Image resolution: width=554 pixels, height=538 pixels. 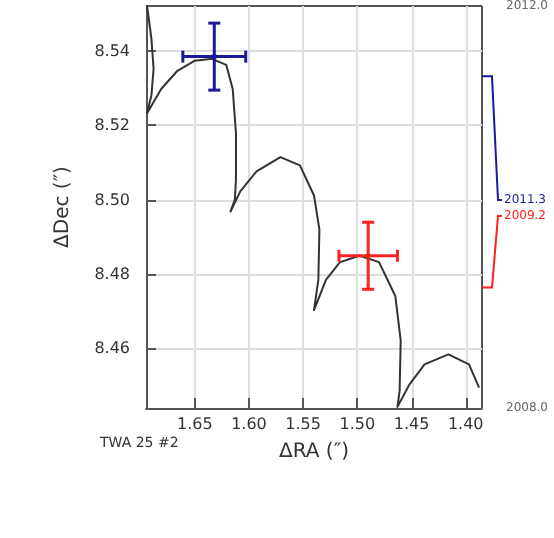 What do you see at coordinates (249, 424) in the screenshot?
I see `x-tick-label: 1.60` at bounding box center [249, 424].